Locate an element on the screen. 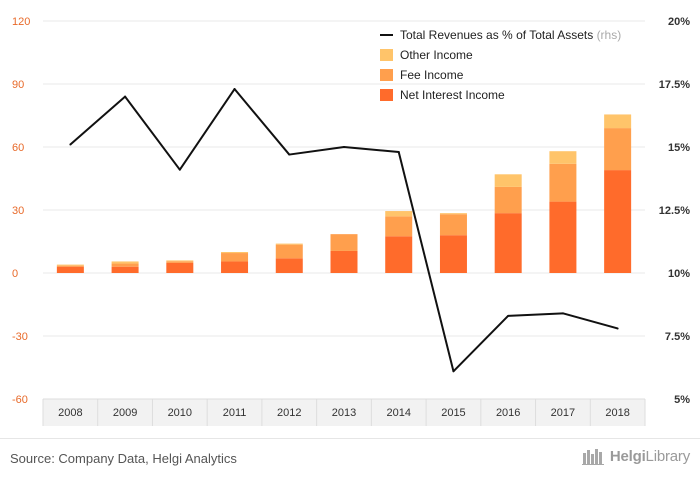 The height and width of the screenshot is (483, 700). bar-net-interest-income-2011 is located at coordinates (235, 267).